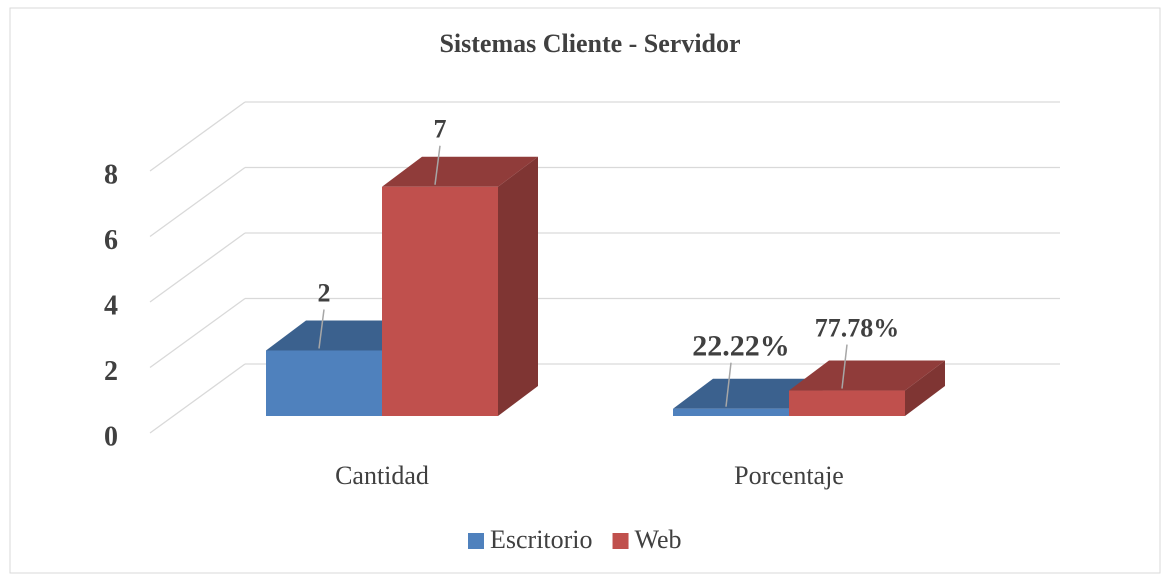 The width and height of the screenshot is (1167, 578). I want to click on data-label: 7, so click(440, 129).